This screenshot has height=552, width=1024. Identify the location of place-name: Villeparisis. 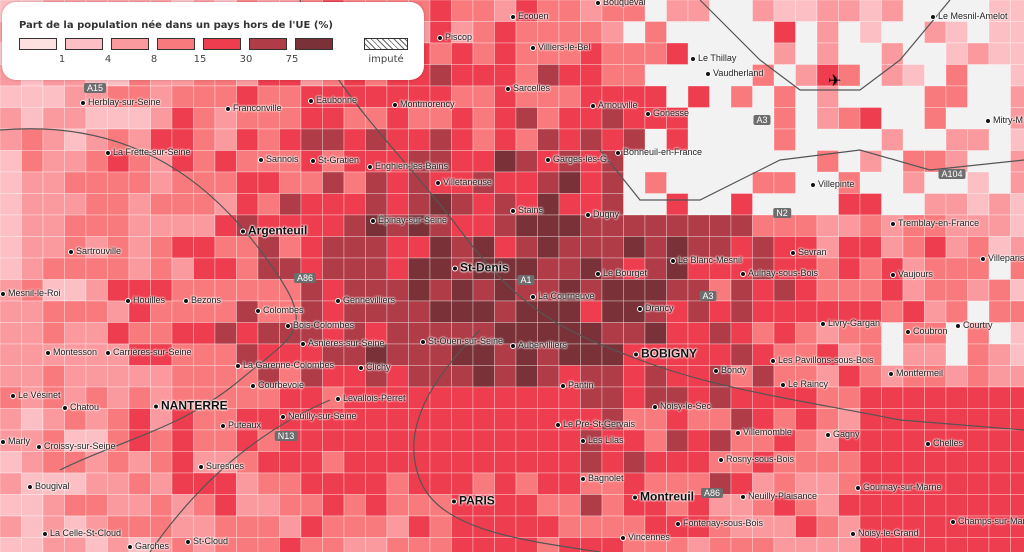
(1006, 258).